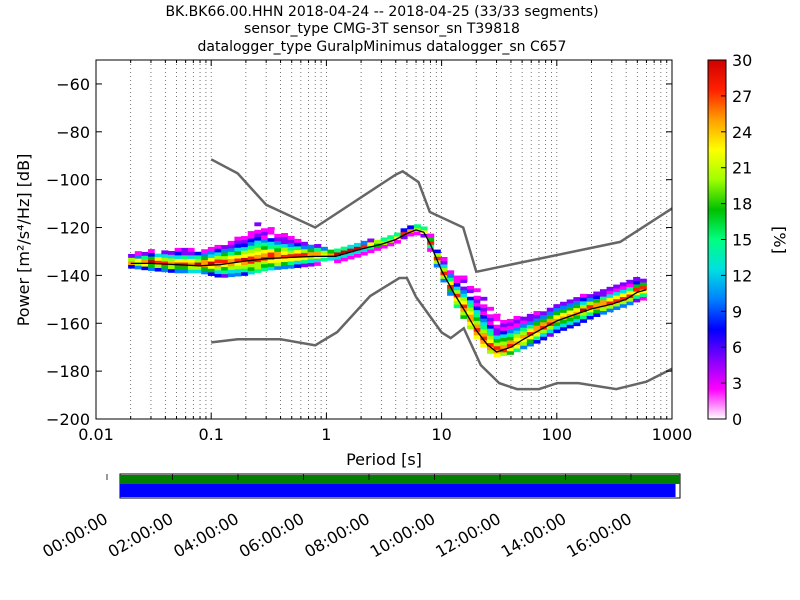 Image resolution: width=800 pixels, height=600 pixels. I want to click on x-tick-label: 10, so click(441, 434).